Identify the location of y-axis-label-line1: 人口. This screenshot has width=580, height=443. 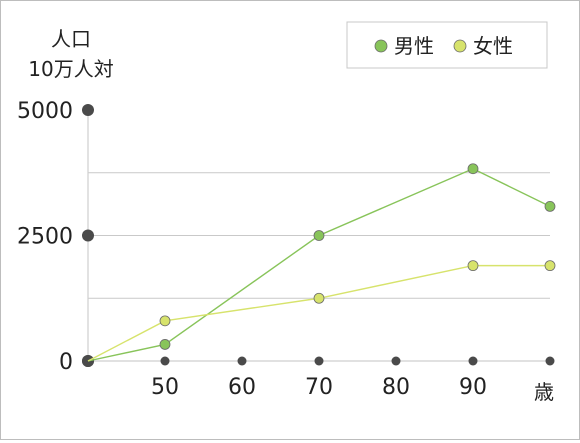
(71, 39).